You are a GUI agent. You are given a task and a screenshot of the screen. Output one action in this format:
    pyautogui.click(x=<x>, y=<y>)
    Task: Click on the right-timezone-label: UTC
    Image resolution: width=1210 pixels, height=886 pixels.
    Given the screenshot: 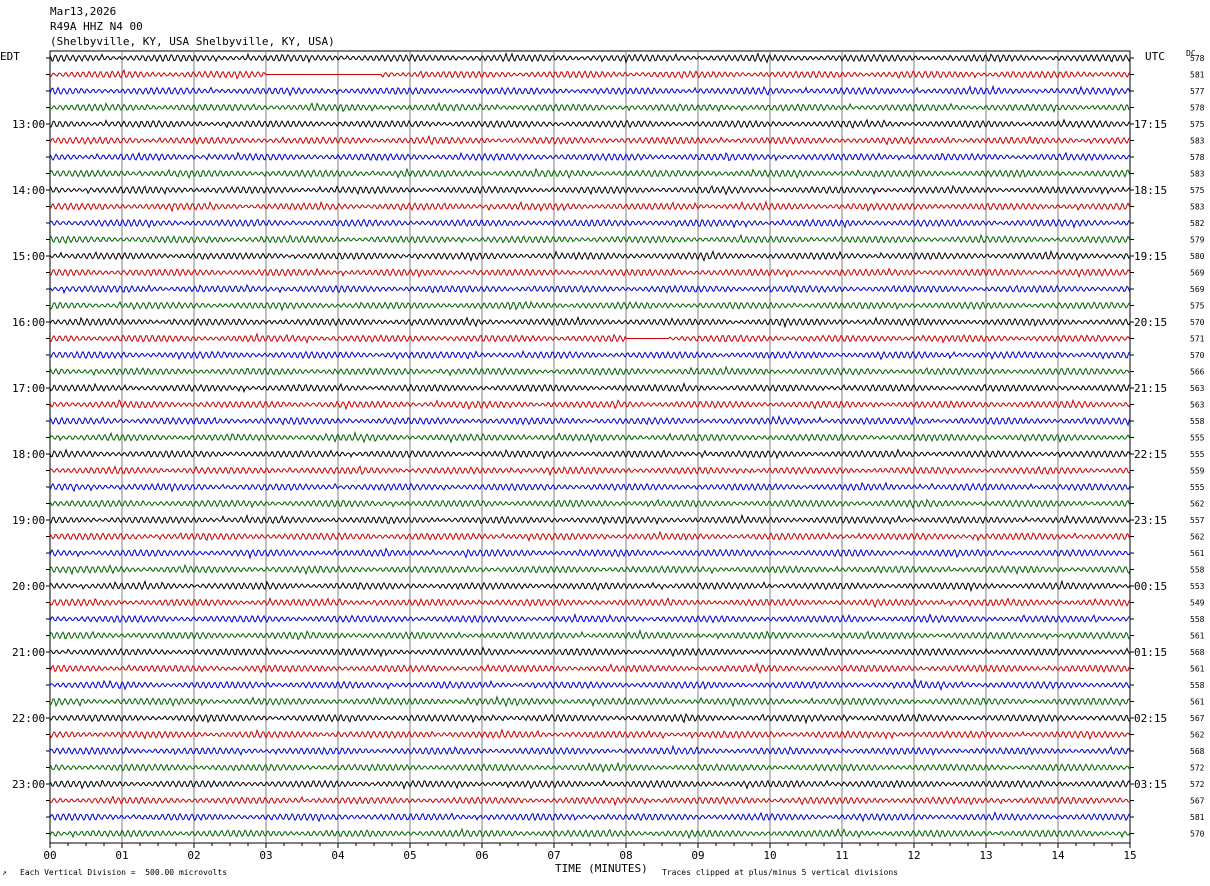 What is the action you would take?
    pyautogui.click(x=1155, y=56)
    